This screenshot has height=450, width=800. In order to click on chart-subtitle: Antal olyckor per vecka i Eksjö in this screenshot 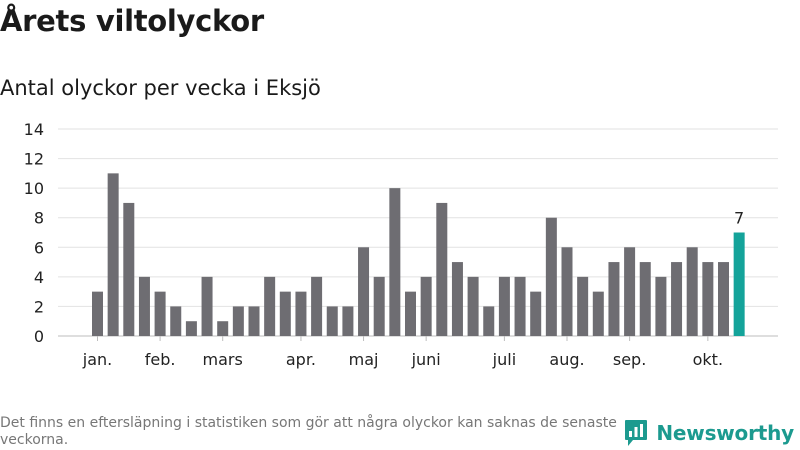, I will do `click(160, 88)`.